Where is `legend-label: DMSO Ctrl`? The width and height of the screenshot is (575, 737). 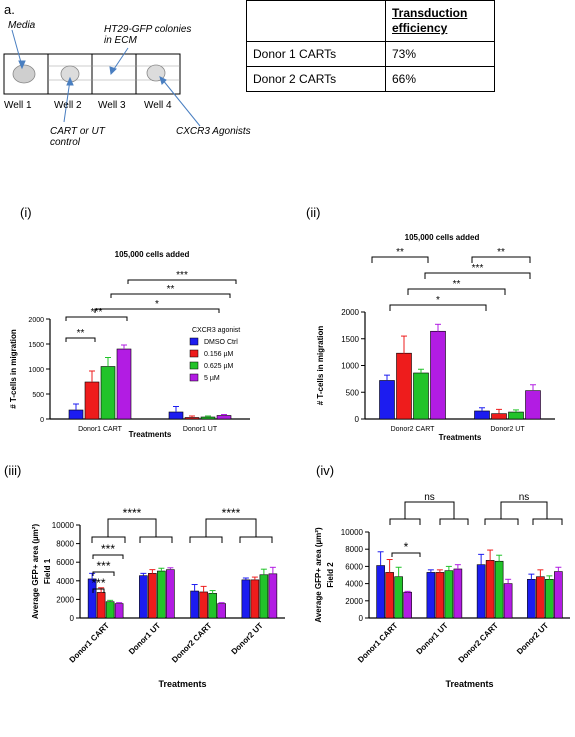 legend-label: DMSO Ctrl is located at coordinates (221, 342).